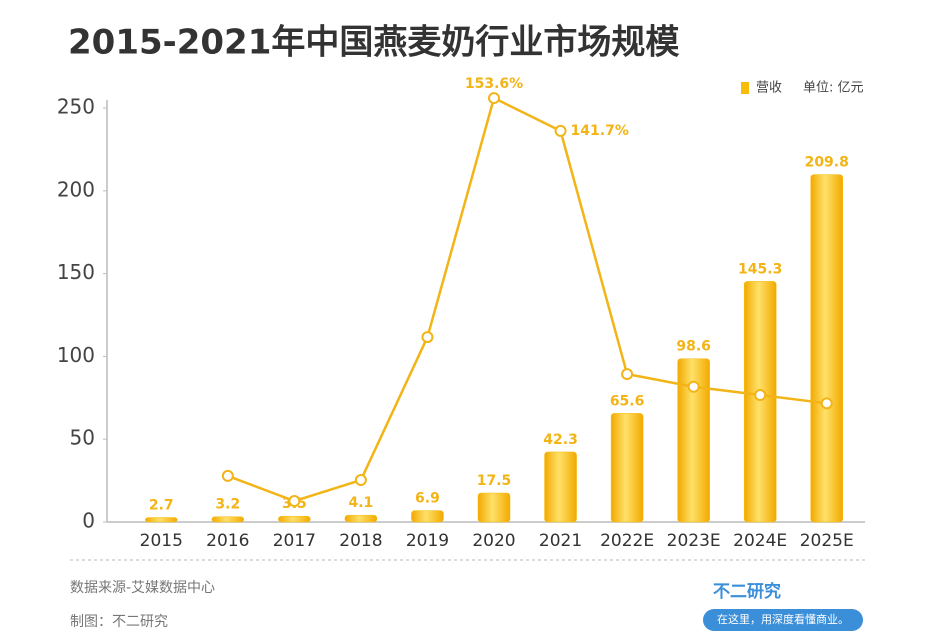 Image resolution: width=940 pixels, height=644 pixels. What do you see at coordinates (82, 438) in the screenshot?
I see `y-tick-label: 50` at bounding box center [82, 438].